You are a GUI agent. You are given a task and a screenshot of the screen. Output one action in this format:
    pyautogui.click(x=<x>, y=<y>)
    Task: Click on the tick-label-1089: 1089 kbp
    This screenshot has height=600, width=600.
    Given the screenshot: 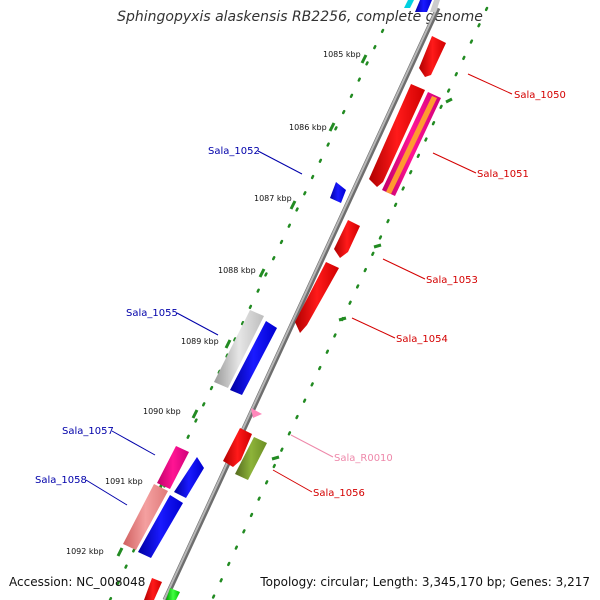 What is the action you would take?
    pyautogui.click(x=200, y=341)
    